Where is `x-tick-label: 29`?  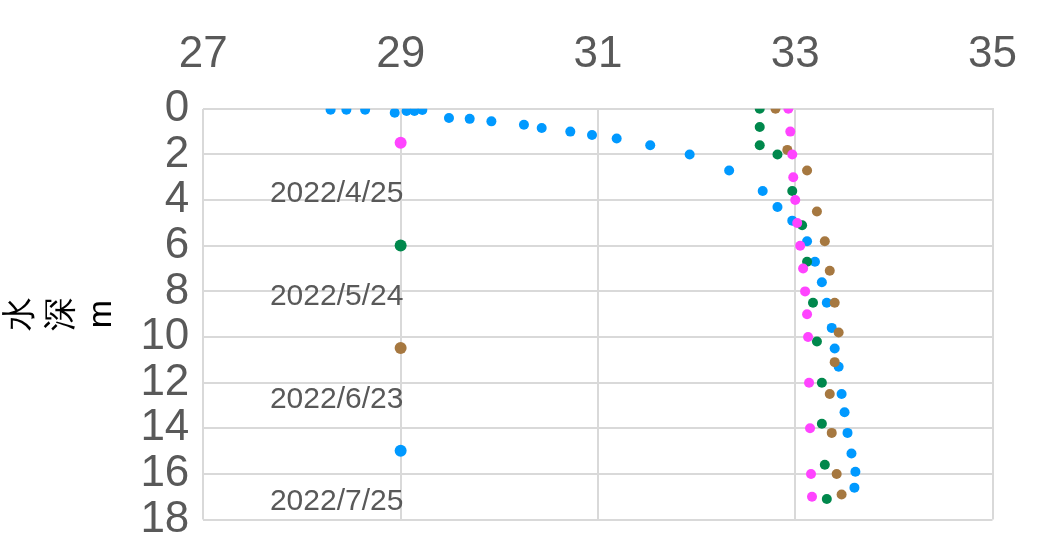 x-tick-label: 29 is located at coordinates (401, 51).